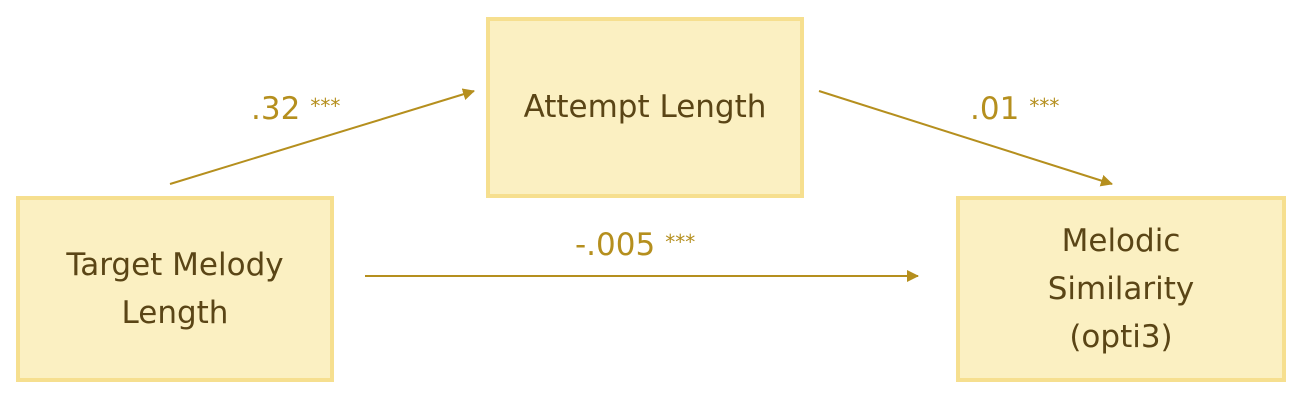 The width and height of the screenshot is (1302, 400). What do you see at coordinates (1121, 337) in the screenshot?
I see `node-similarity-line-3: (opti3)` at bounding box center [1121, 337].